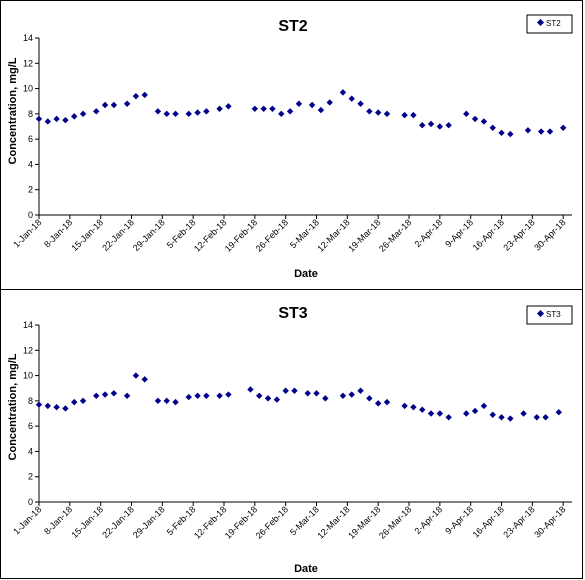 The width and height of the screenshot is (585, 580). What do you see at coordinates (30, 190) in the screenshot?
I see `y-tick-label: 2` at bounding box center [30, 190].